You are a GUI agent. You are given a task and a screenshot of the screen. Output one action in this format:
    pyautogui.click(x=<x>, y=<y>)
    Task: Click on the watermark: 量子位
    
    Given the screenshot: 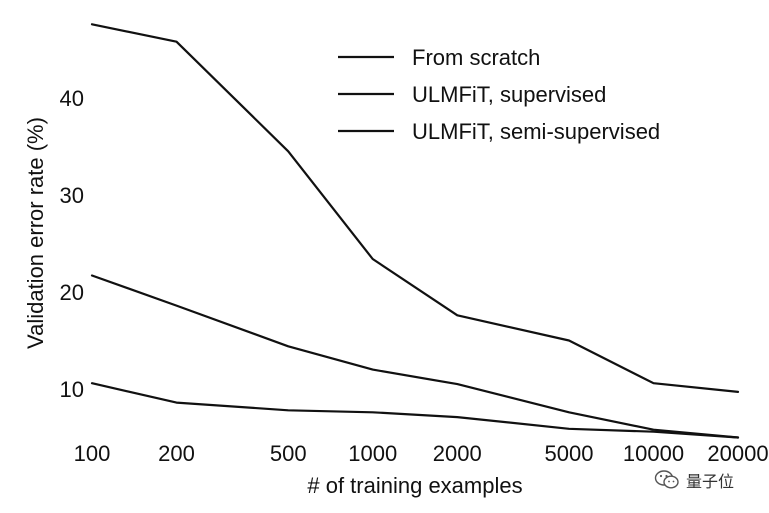 What is the action you would take?
    pyautogui.click(x=694, y=480)
    